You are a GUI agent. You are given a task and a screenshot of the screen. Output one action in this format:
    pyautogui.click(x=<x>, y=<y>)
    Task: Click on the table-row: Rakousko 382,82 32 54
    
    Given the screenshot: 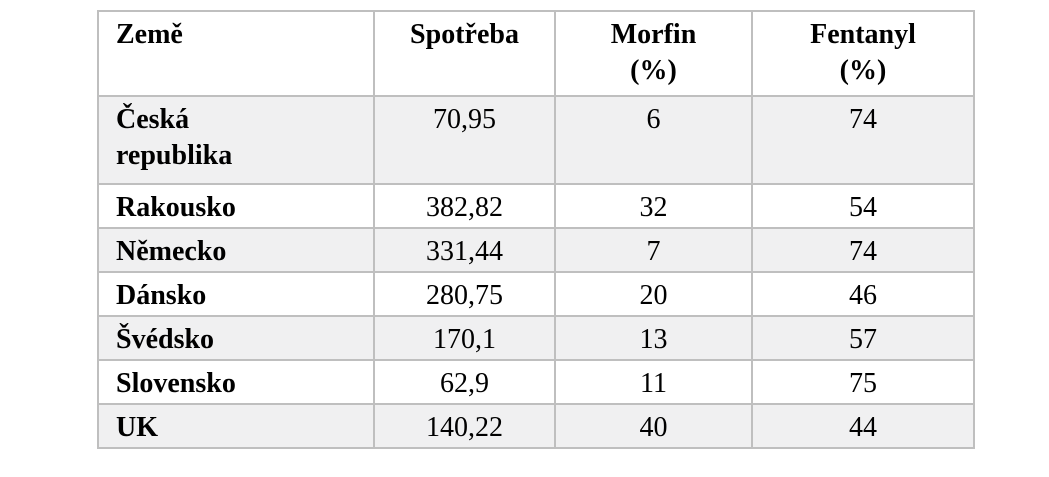 What is the action you would take?
    pyautogui.click(x=536, y=206)
    